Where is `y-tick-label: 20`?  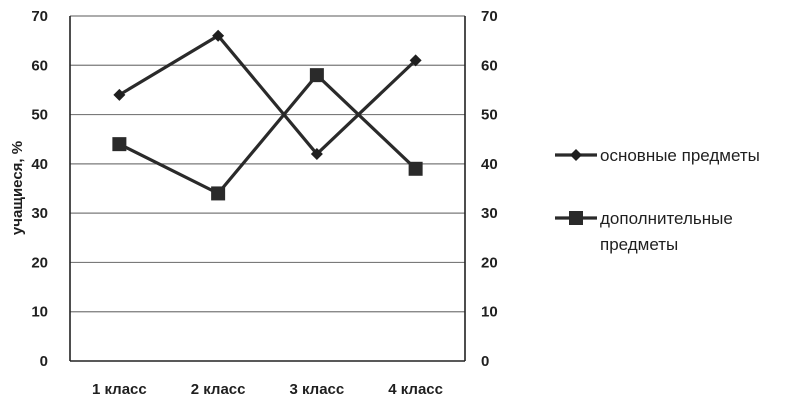
y-tick-label: 20 is located at coordinates (39, 262).